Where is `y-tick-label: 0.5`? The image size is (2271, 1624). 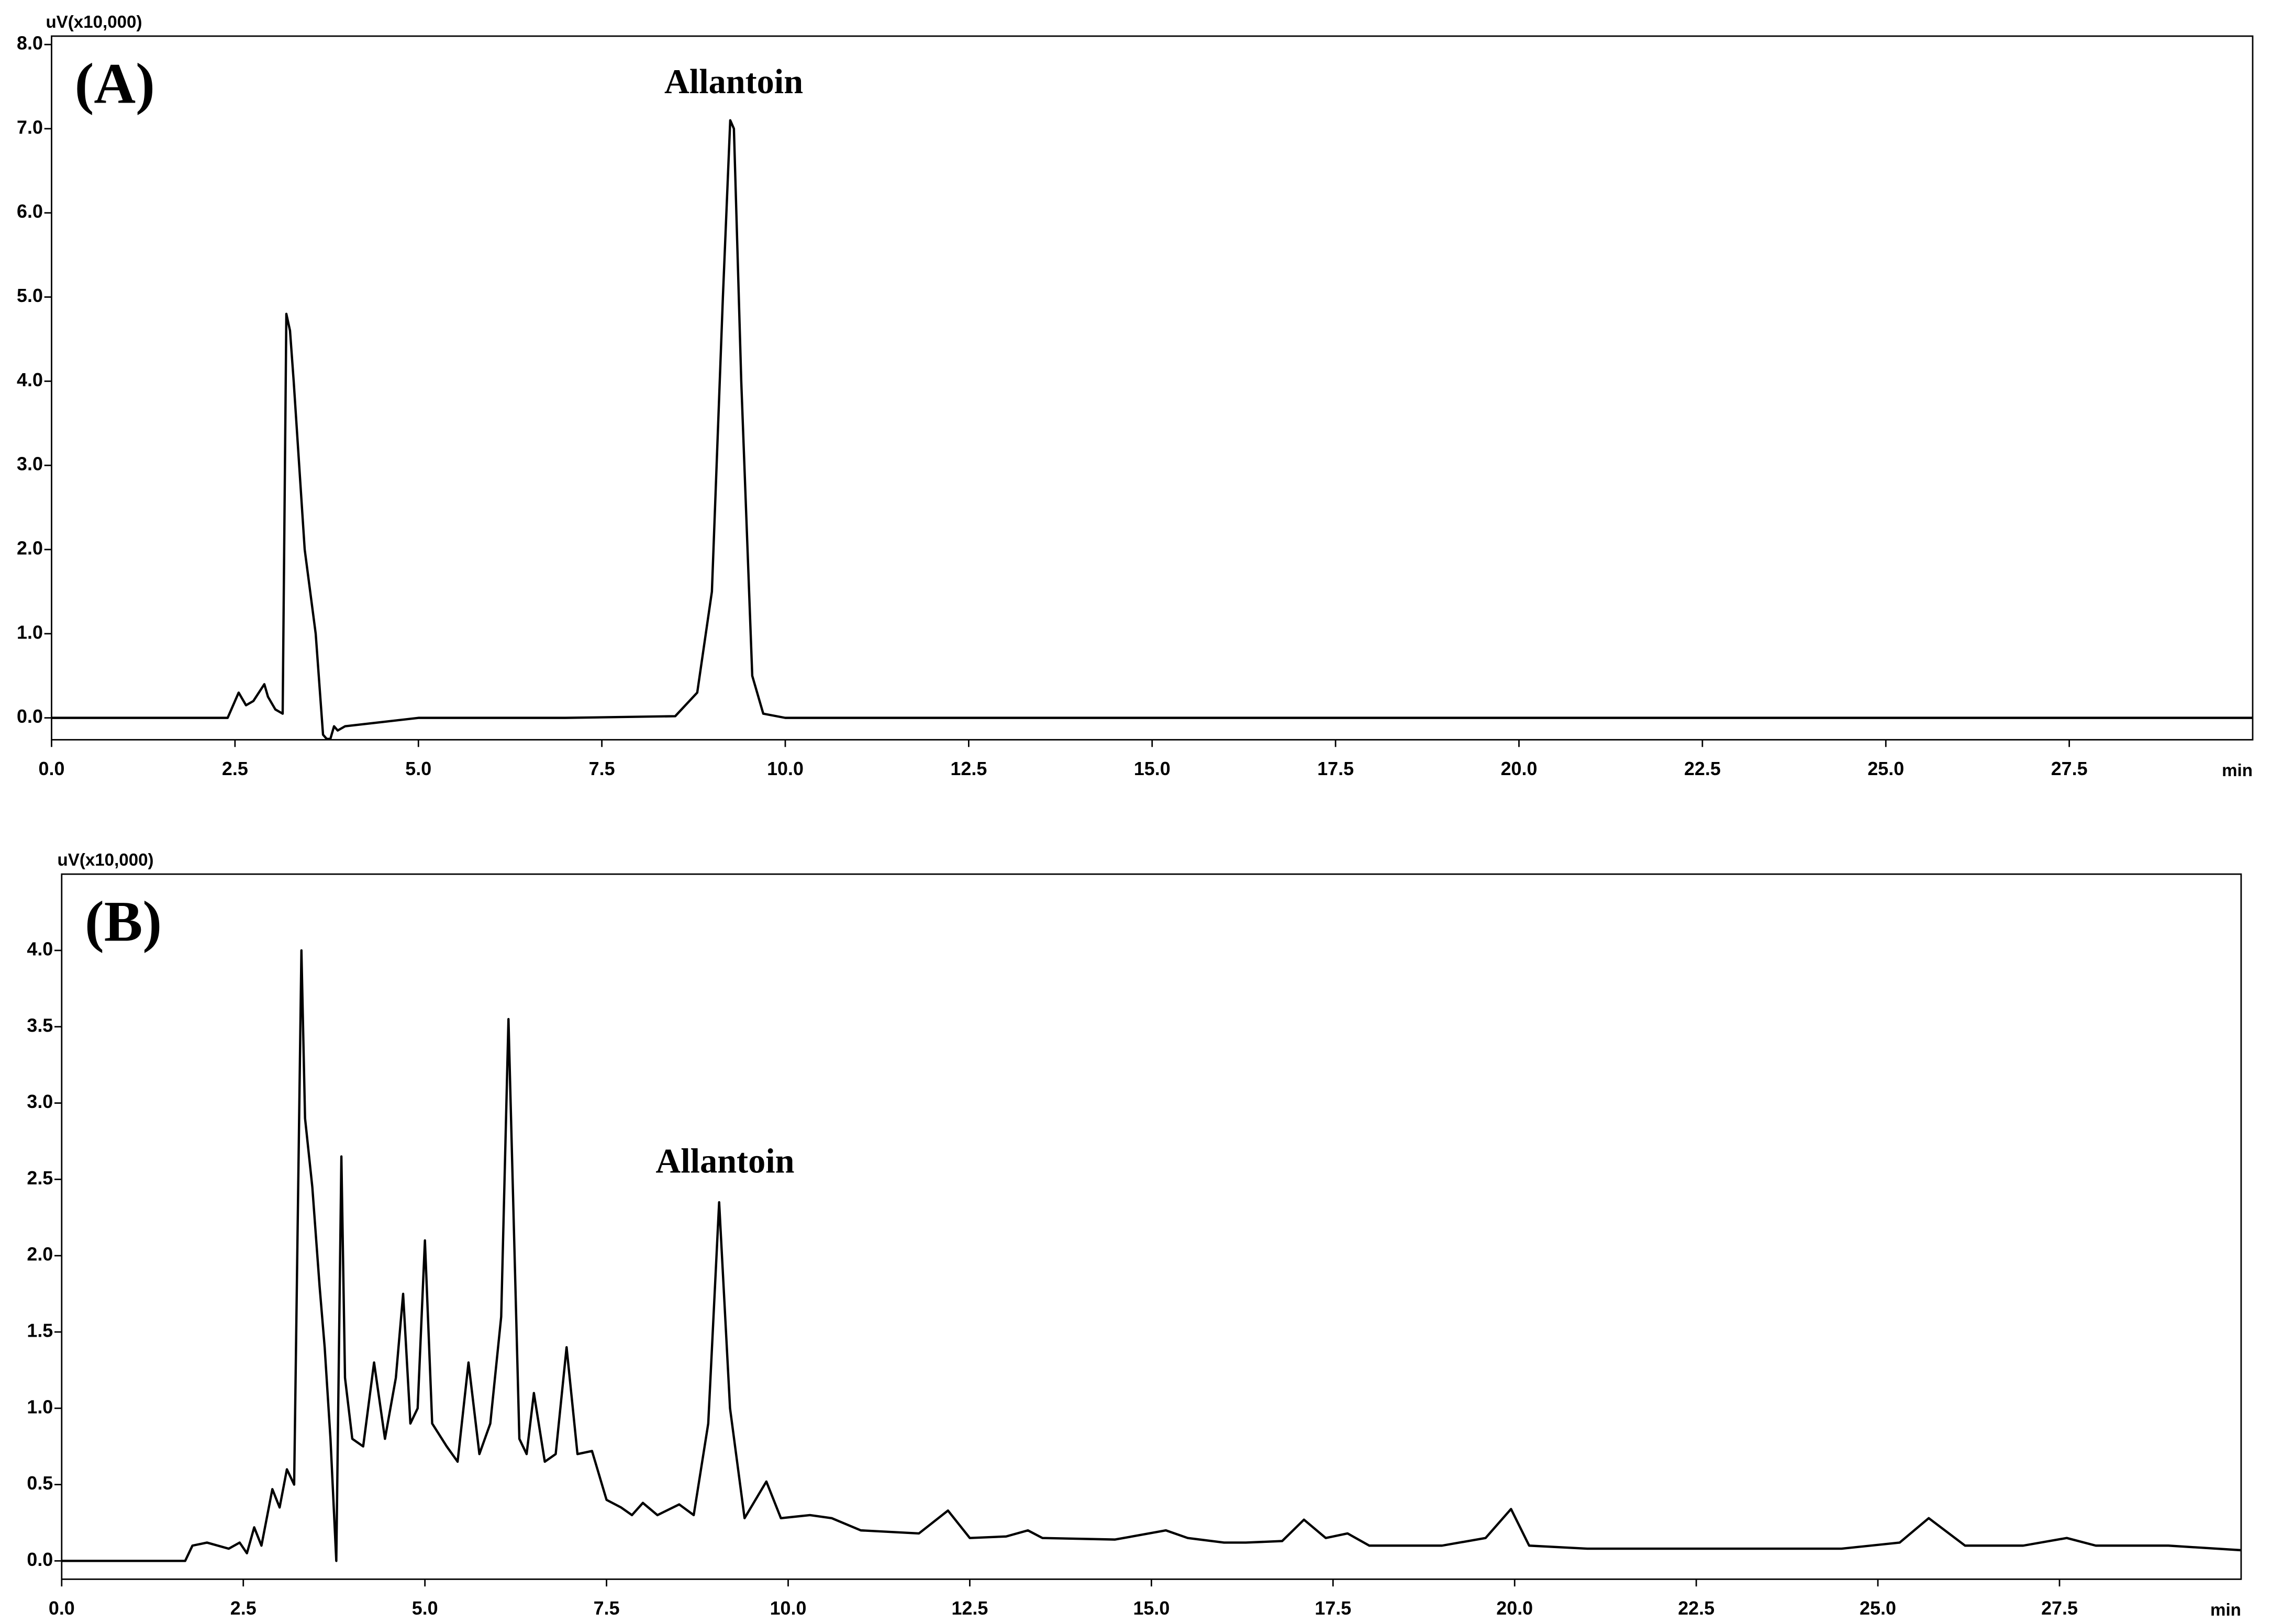
y-tick-label: 0.5 is located at coordinates (40, 1483).